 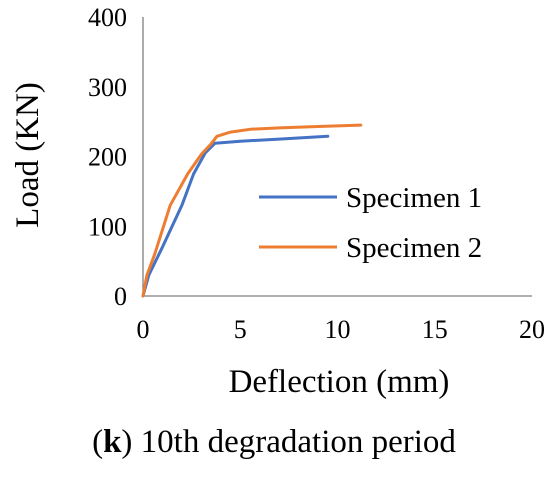 What do you see at coordinates (97, 442) in the screenshot?
I see `caption-label-open: (` at bounding box center [97, 442].